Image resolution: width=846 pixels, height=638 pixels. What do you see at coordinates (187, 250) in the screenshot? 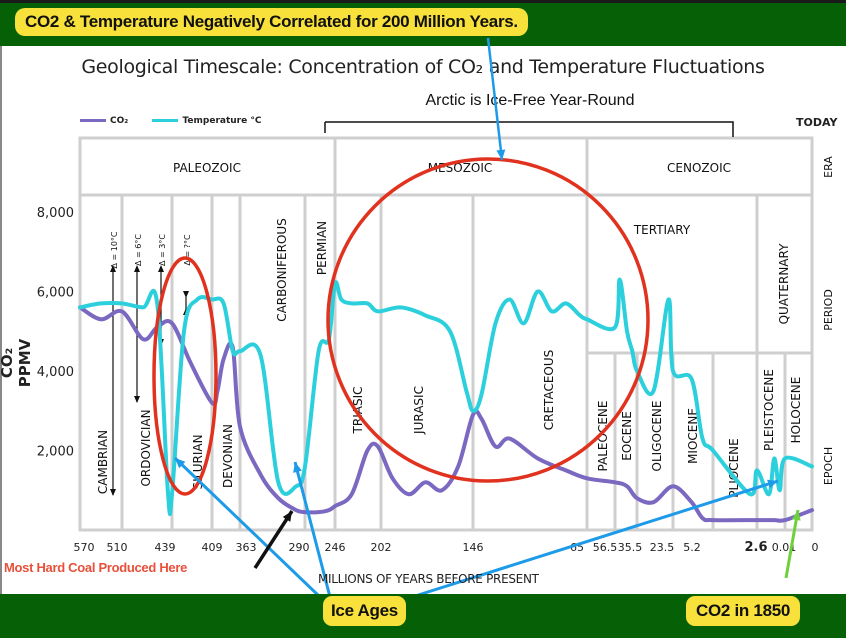
I see `temperature-delta-label: Δ = ?°C` at bounding box center [187, 250].